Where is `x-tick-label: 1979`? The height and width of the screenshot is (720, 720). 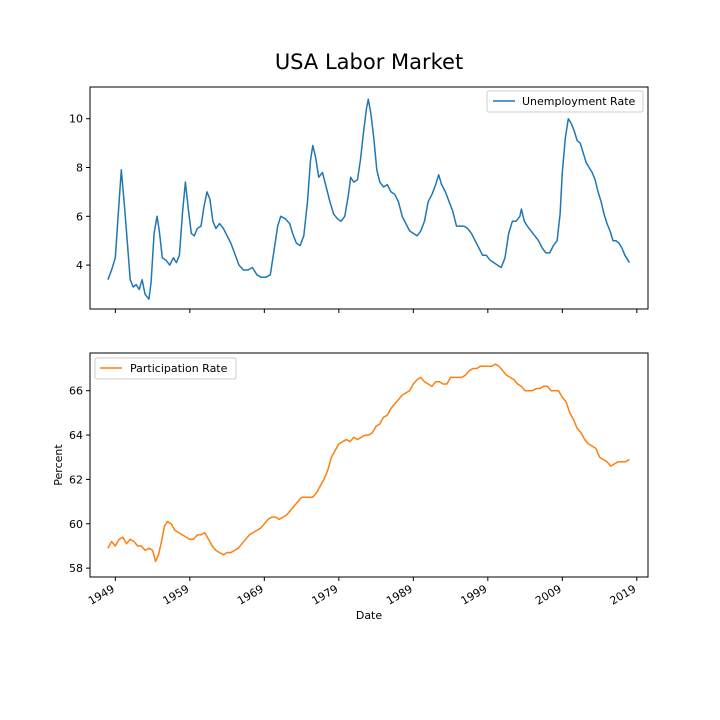 x-tick-label: 1979 is located at coordinates (325, 594).